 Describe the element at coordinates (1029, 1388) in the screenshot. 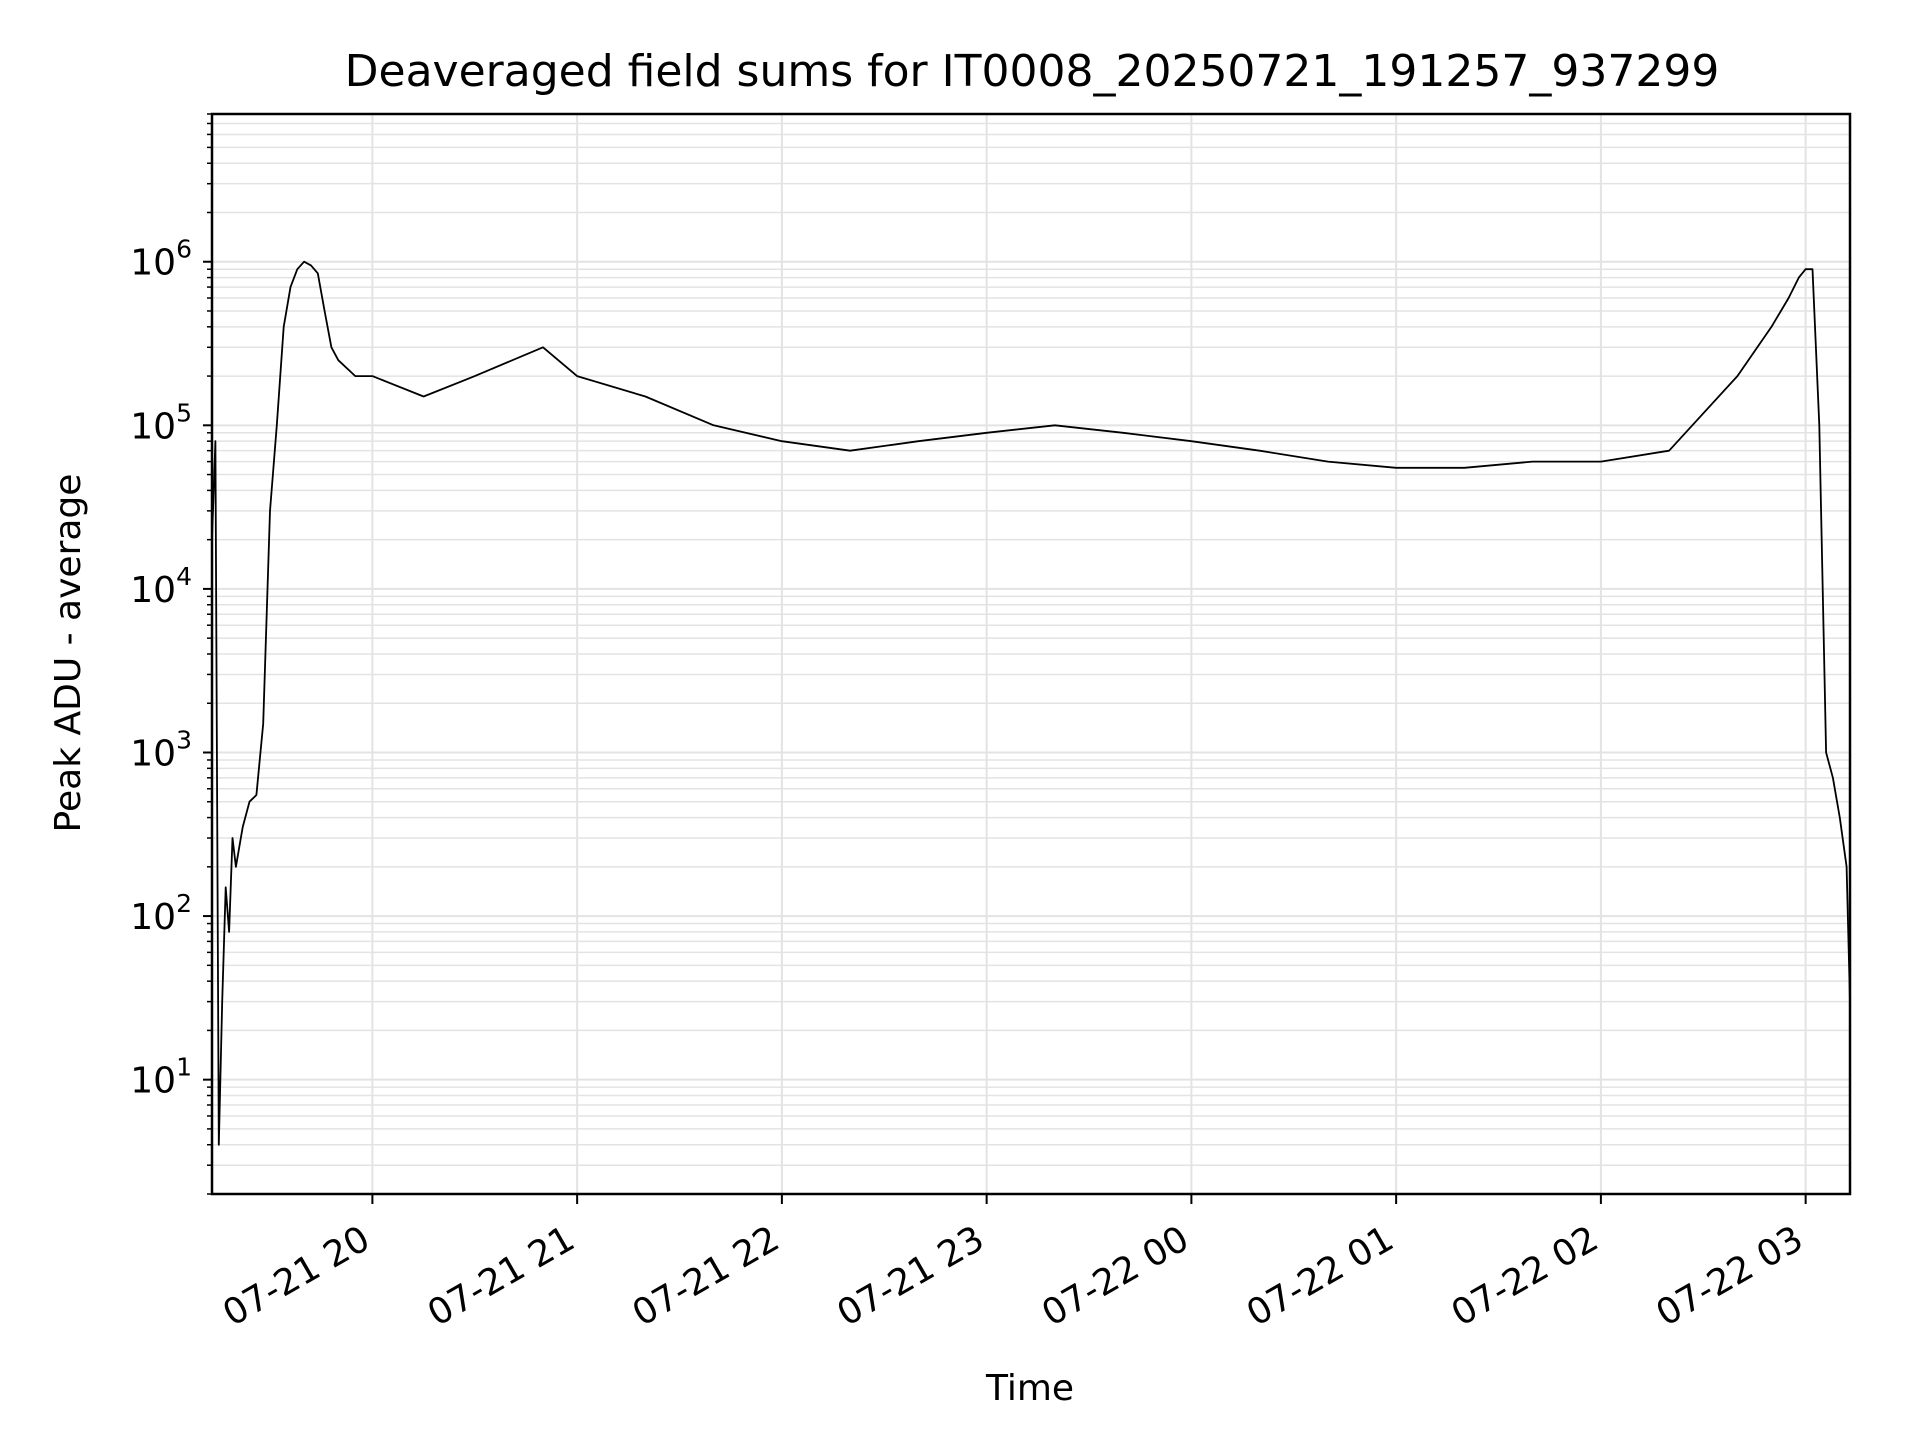

I see `x-axis-label: Time` at that location.